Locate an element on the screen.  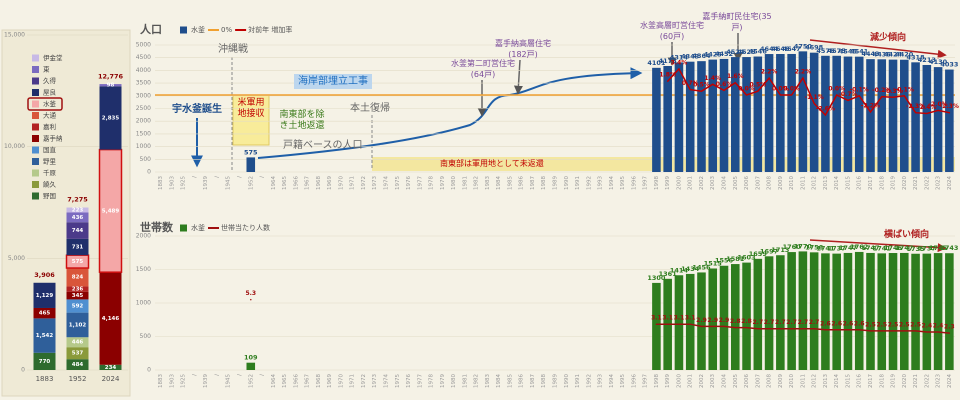
legend-label: 久得 is located at coordinates (50, 80).